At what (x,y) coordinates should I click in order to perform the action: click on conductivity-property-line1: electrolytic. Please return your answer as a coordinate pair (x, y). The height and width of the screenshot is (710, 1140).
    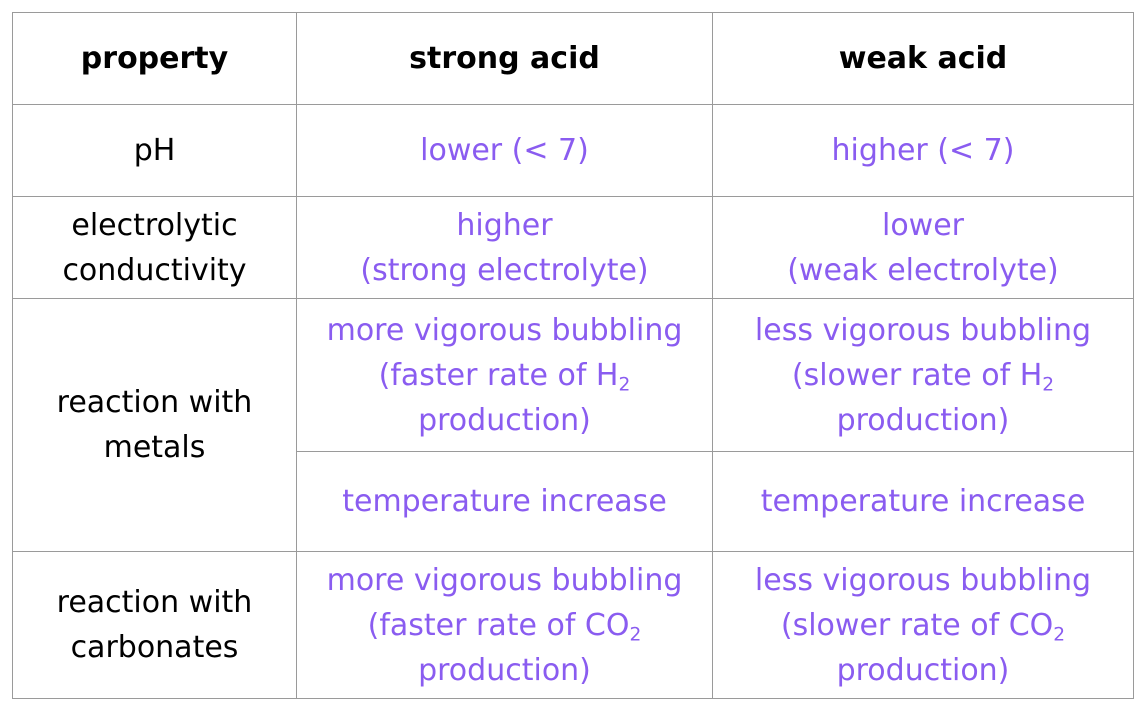
    Looking at the image, I should click on (154, 225).